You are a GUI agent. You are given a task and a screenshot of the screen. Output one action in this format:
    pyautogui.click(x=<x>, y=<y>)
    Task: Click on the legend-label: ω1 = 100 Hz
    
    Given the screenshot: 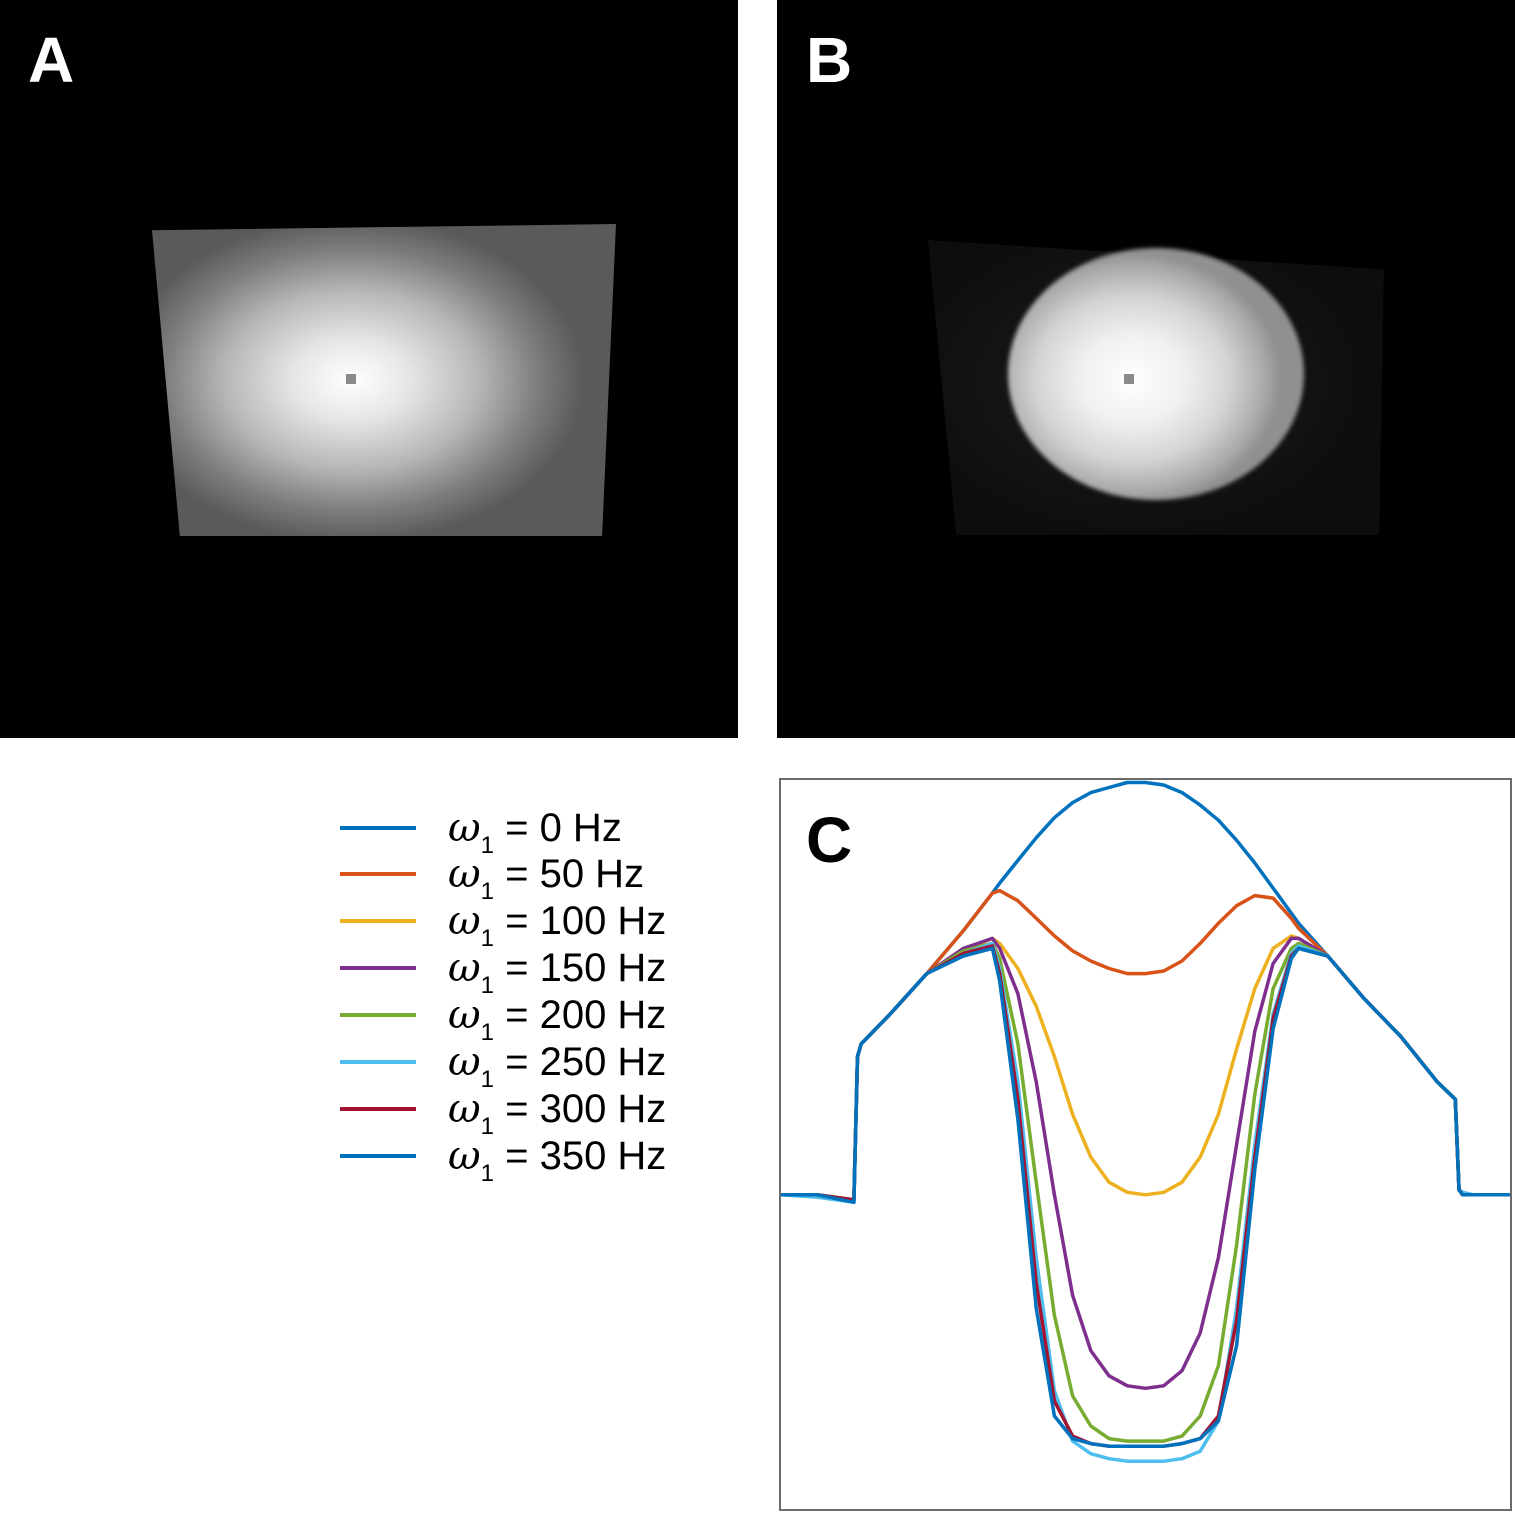 What is the action you would take?
    pyautogui.click(x=557, y=925)
    